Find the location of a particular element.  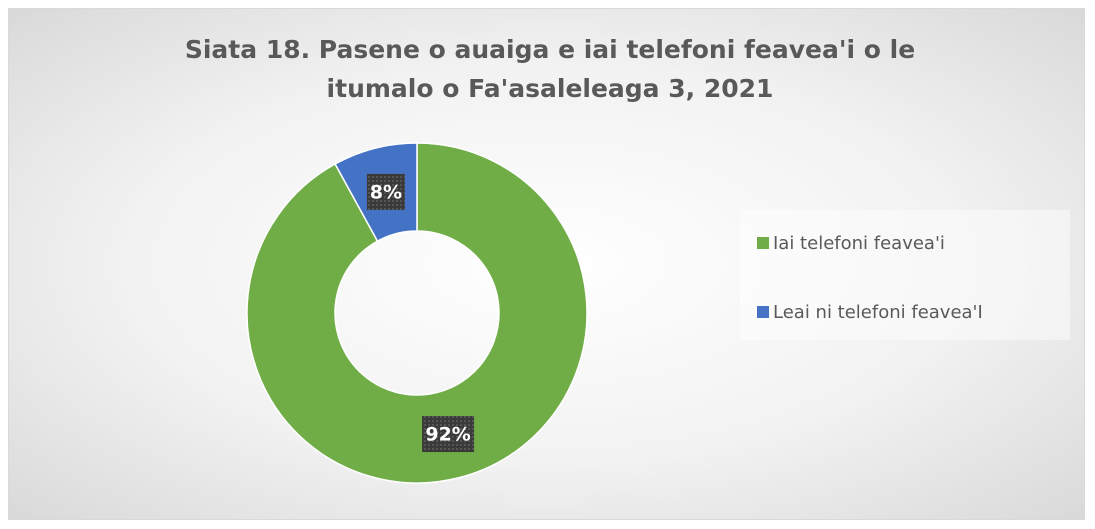

data-label: 92% is located at coordinates (447, 435).